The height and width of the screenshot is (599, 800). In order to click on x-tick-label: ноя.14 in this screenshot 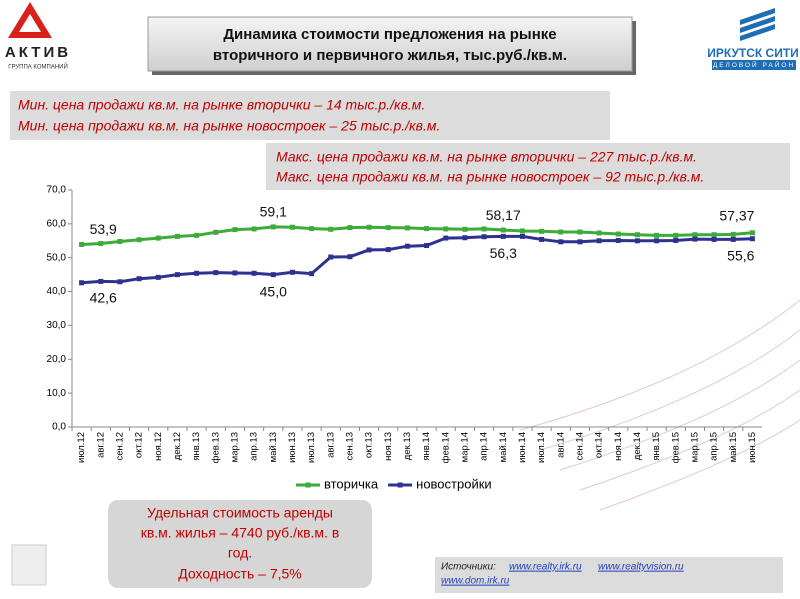, I will do `click(618, 446)`.